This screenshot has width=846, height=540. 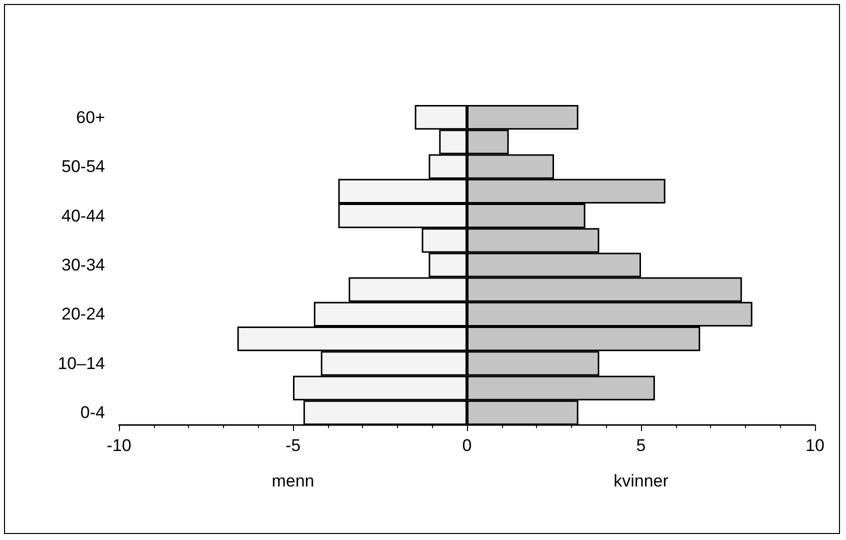 What do you see at coordinates (467, 445) in the screenshot?
I see `x-tick-label: 0` at bounding box center [467, 445].